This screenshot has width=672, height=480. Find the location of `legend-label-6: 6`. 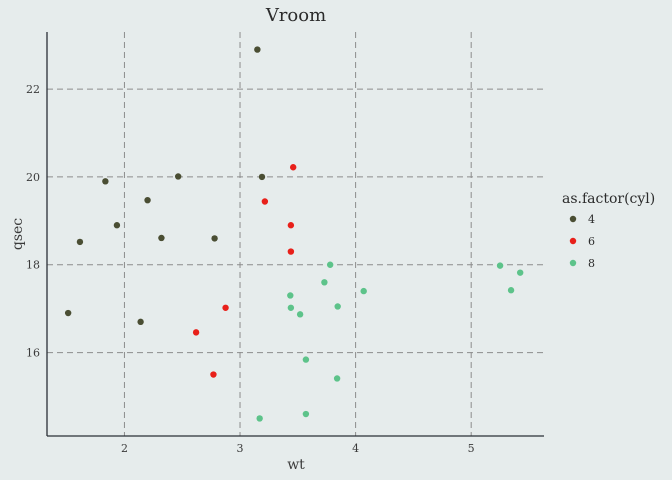

legend-label-6: 6 is located at coordinates (591, 241).